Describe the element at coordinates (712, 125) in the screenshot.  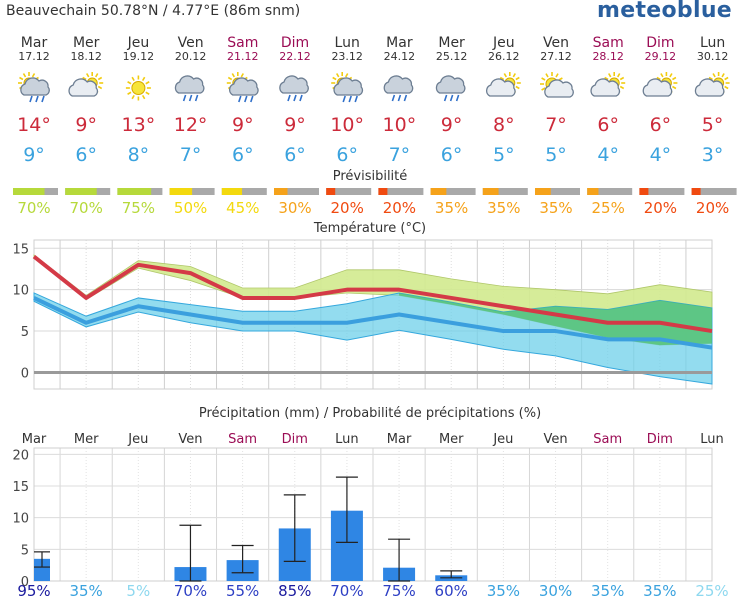
I see `max-temp: 5°` at that location.